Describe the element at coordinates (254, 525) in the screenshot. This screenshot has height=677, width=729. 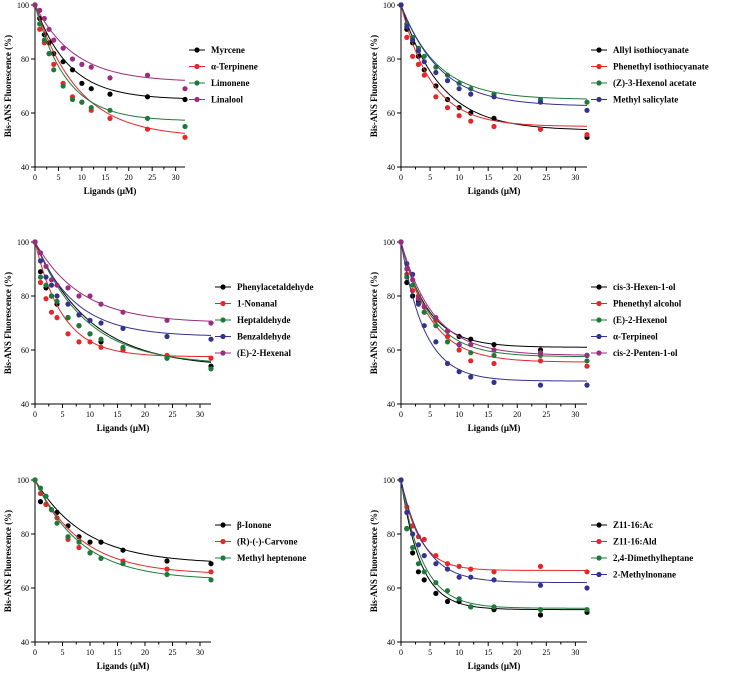
I see `legend-label: β-Ionone` at that location.